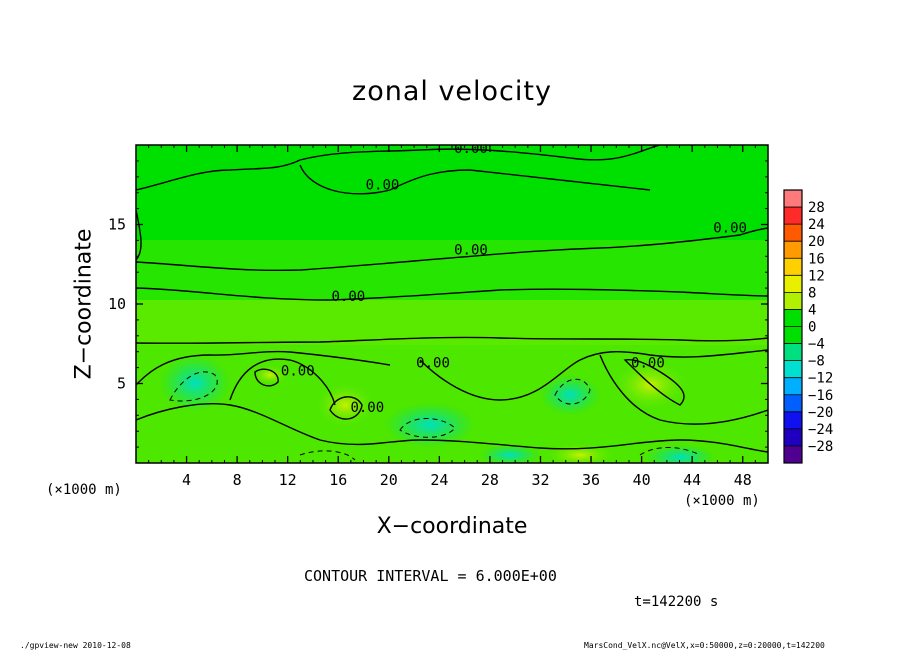  I want to click on x-unit-left: (×1000 m), so click(84, 490).